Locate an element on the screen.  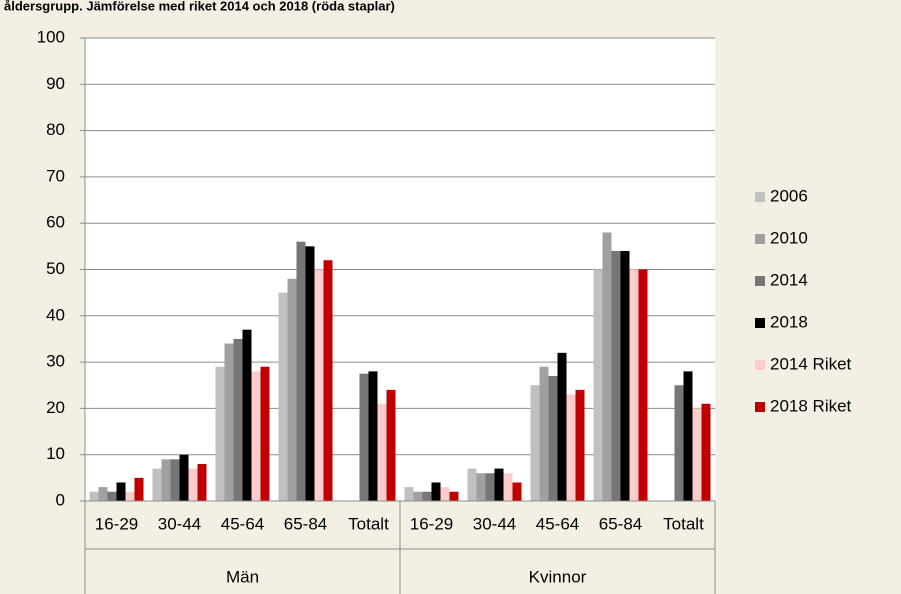
y-tick-label: 20 is located at coordinates (55, 407).